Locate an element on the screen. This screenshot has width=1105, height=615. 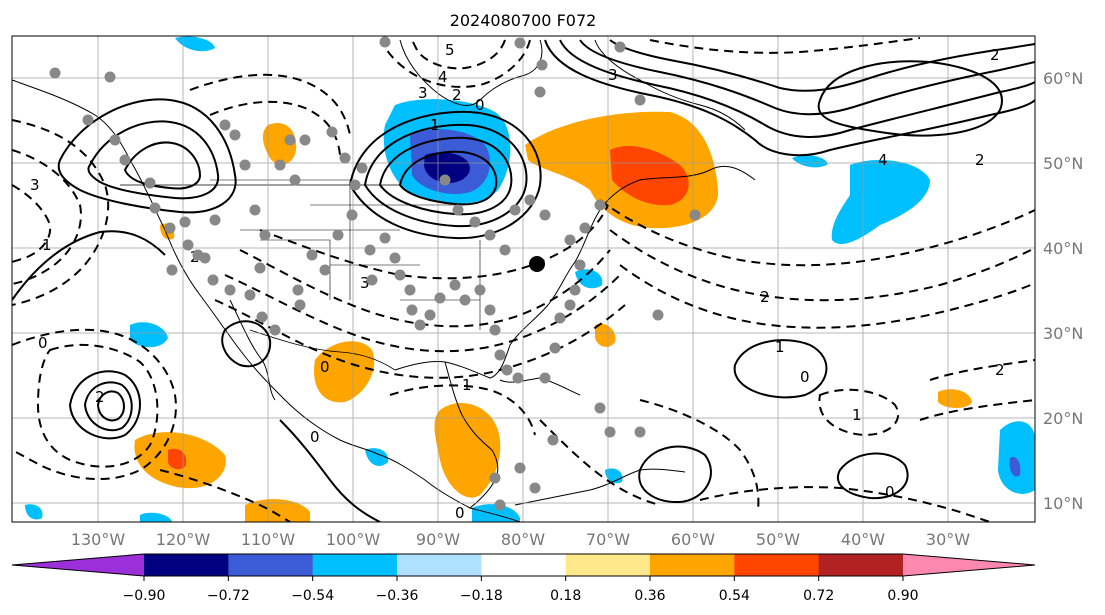
colorbar-tick-label: −0.18 is located at coordinates (481, 596).